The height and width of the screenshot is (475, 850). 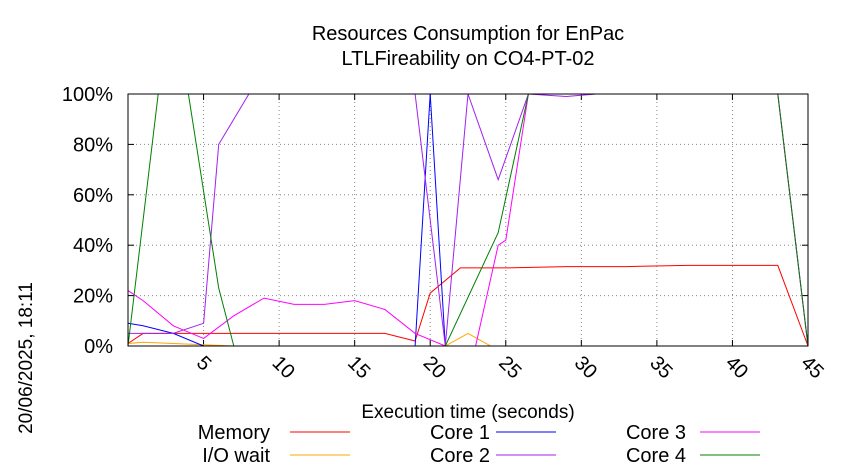 I want to click on x-tick-label: 20, so click(x=434, y=367).